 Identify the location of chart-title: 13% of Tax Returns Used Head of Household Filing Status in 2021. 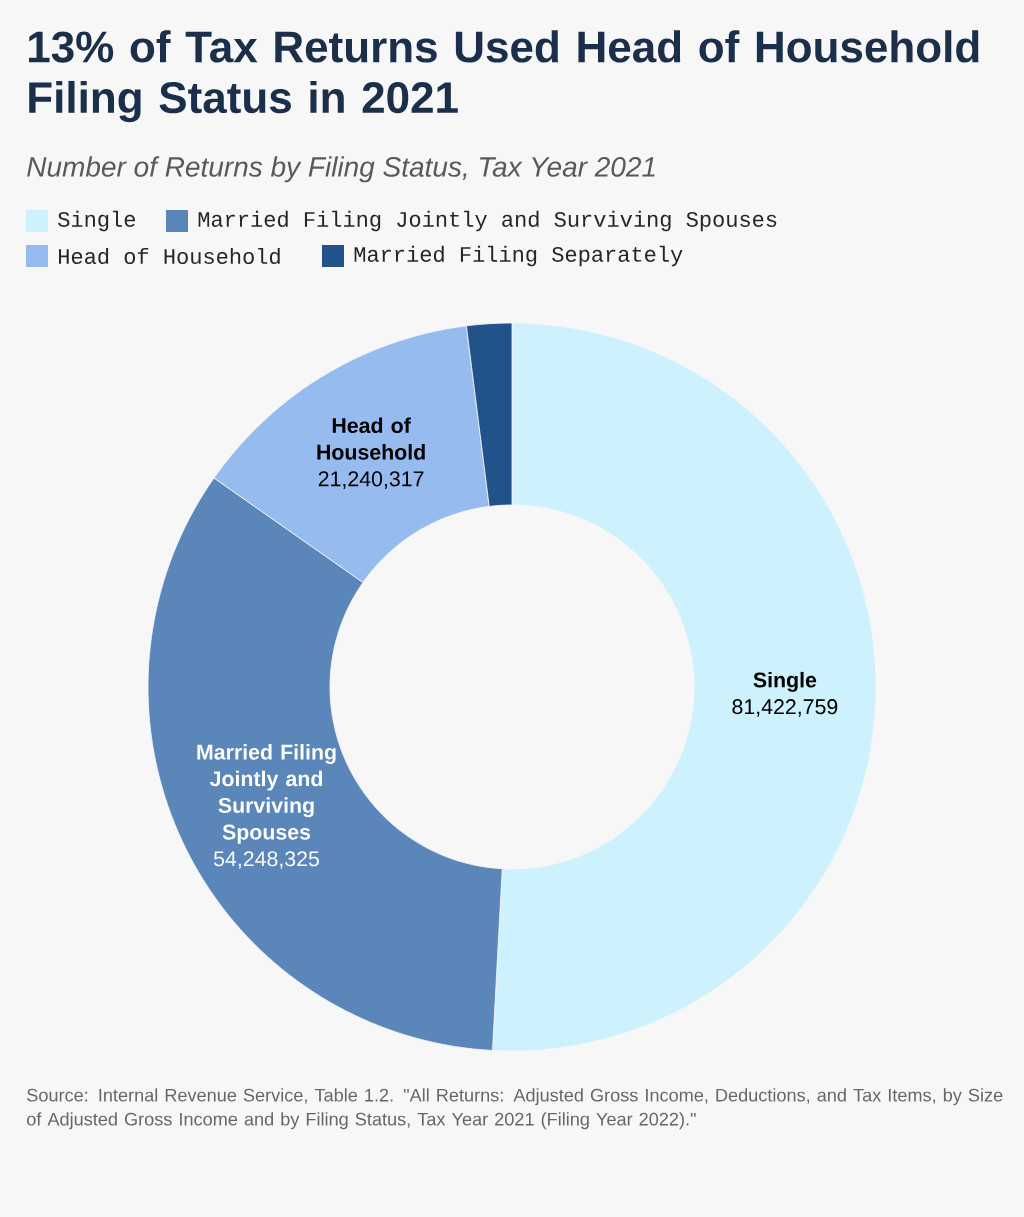
(504, 76).